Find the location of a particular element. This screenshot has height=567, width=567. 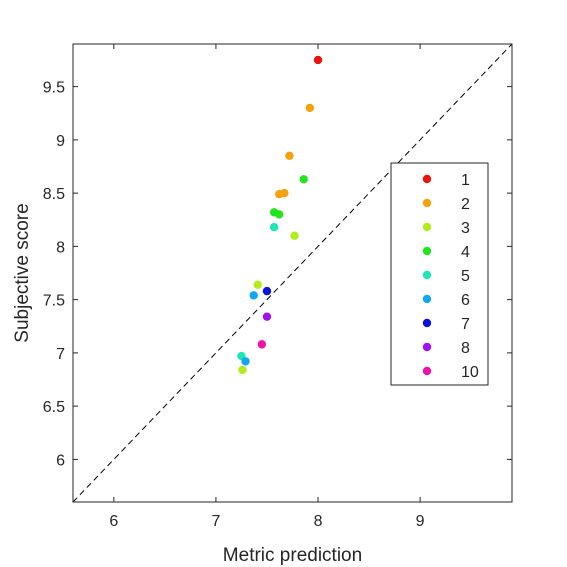

y-tick-label: 8.5 is located at coordinates (54, 194).